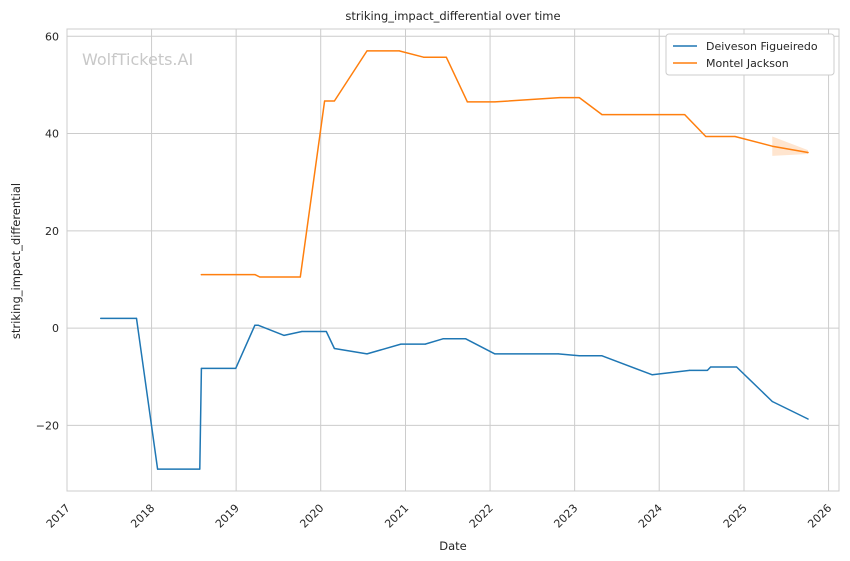  Describe the element at coordinates (55, 328) in the screenshot. I see `y-tick-label-0: 0` at that location.